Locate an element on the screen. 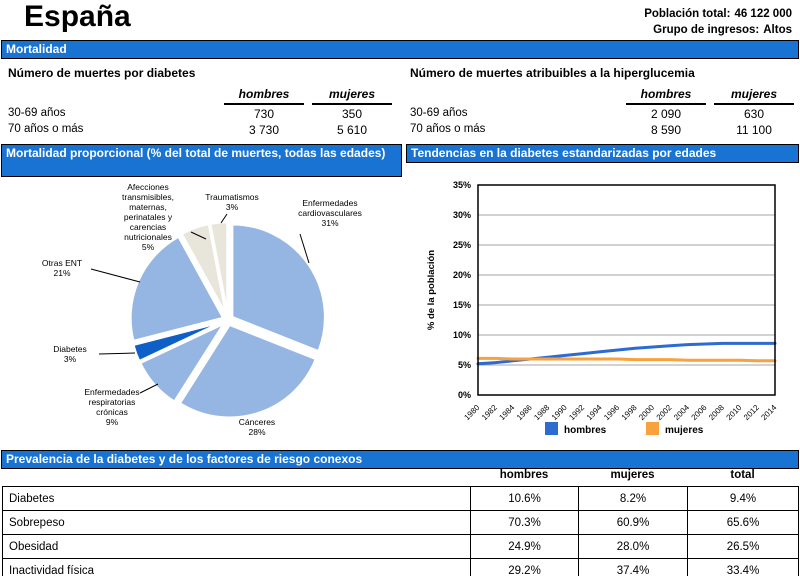 This screenshot has height=576, width=800. row-label: Diabetes is located at coordinates (236, 498).